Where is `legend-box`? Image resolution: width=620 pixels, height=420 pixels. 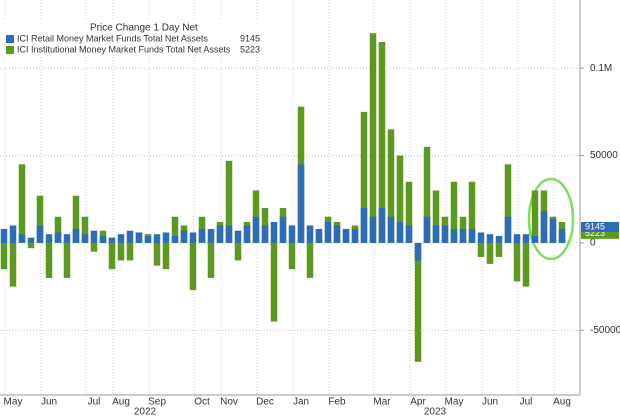 legend-box is located at coordinates (133, 38).